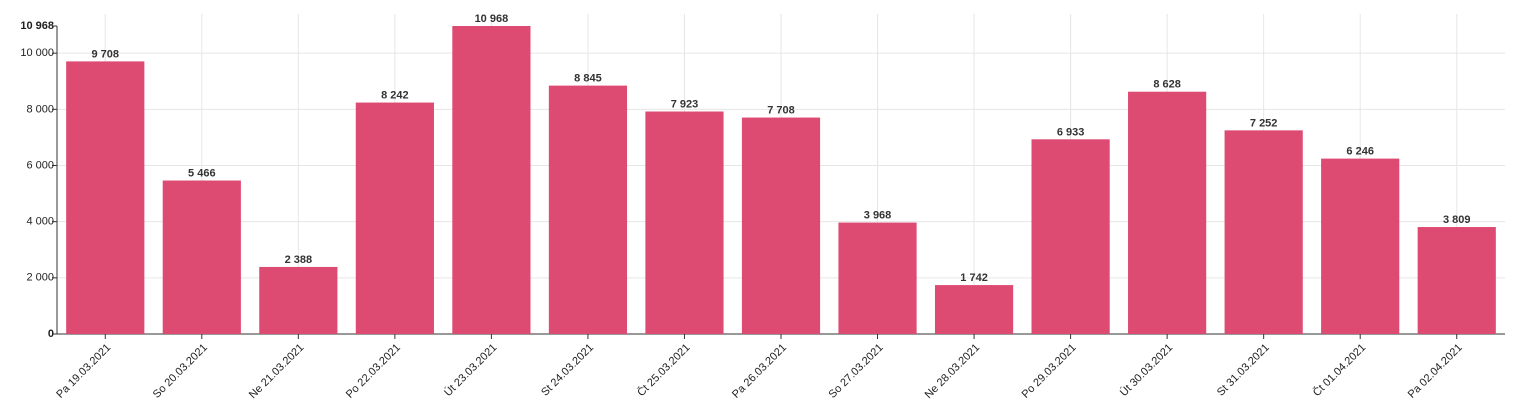 The image size is (1527, 416). What do you see at coordinates (40, 109) in the screenshot?
I see `y-tick-label: 8 000` at bounding box center [40, 109].